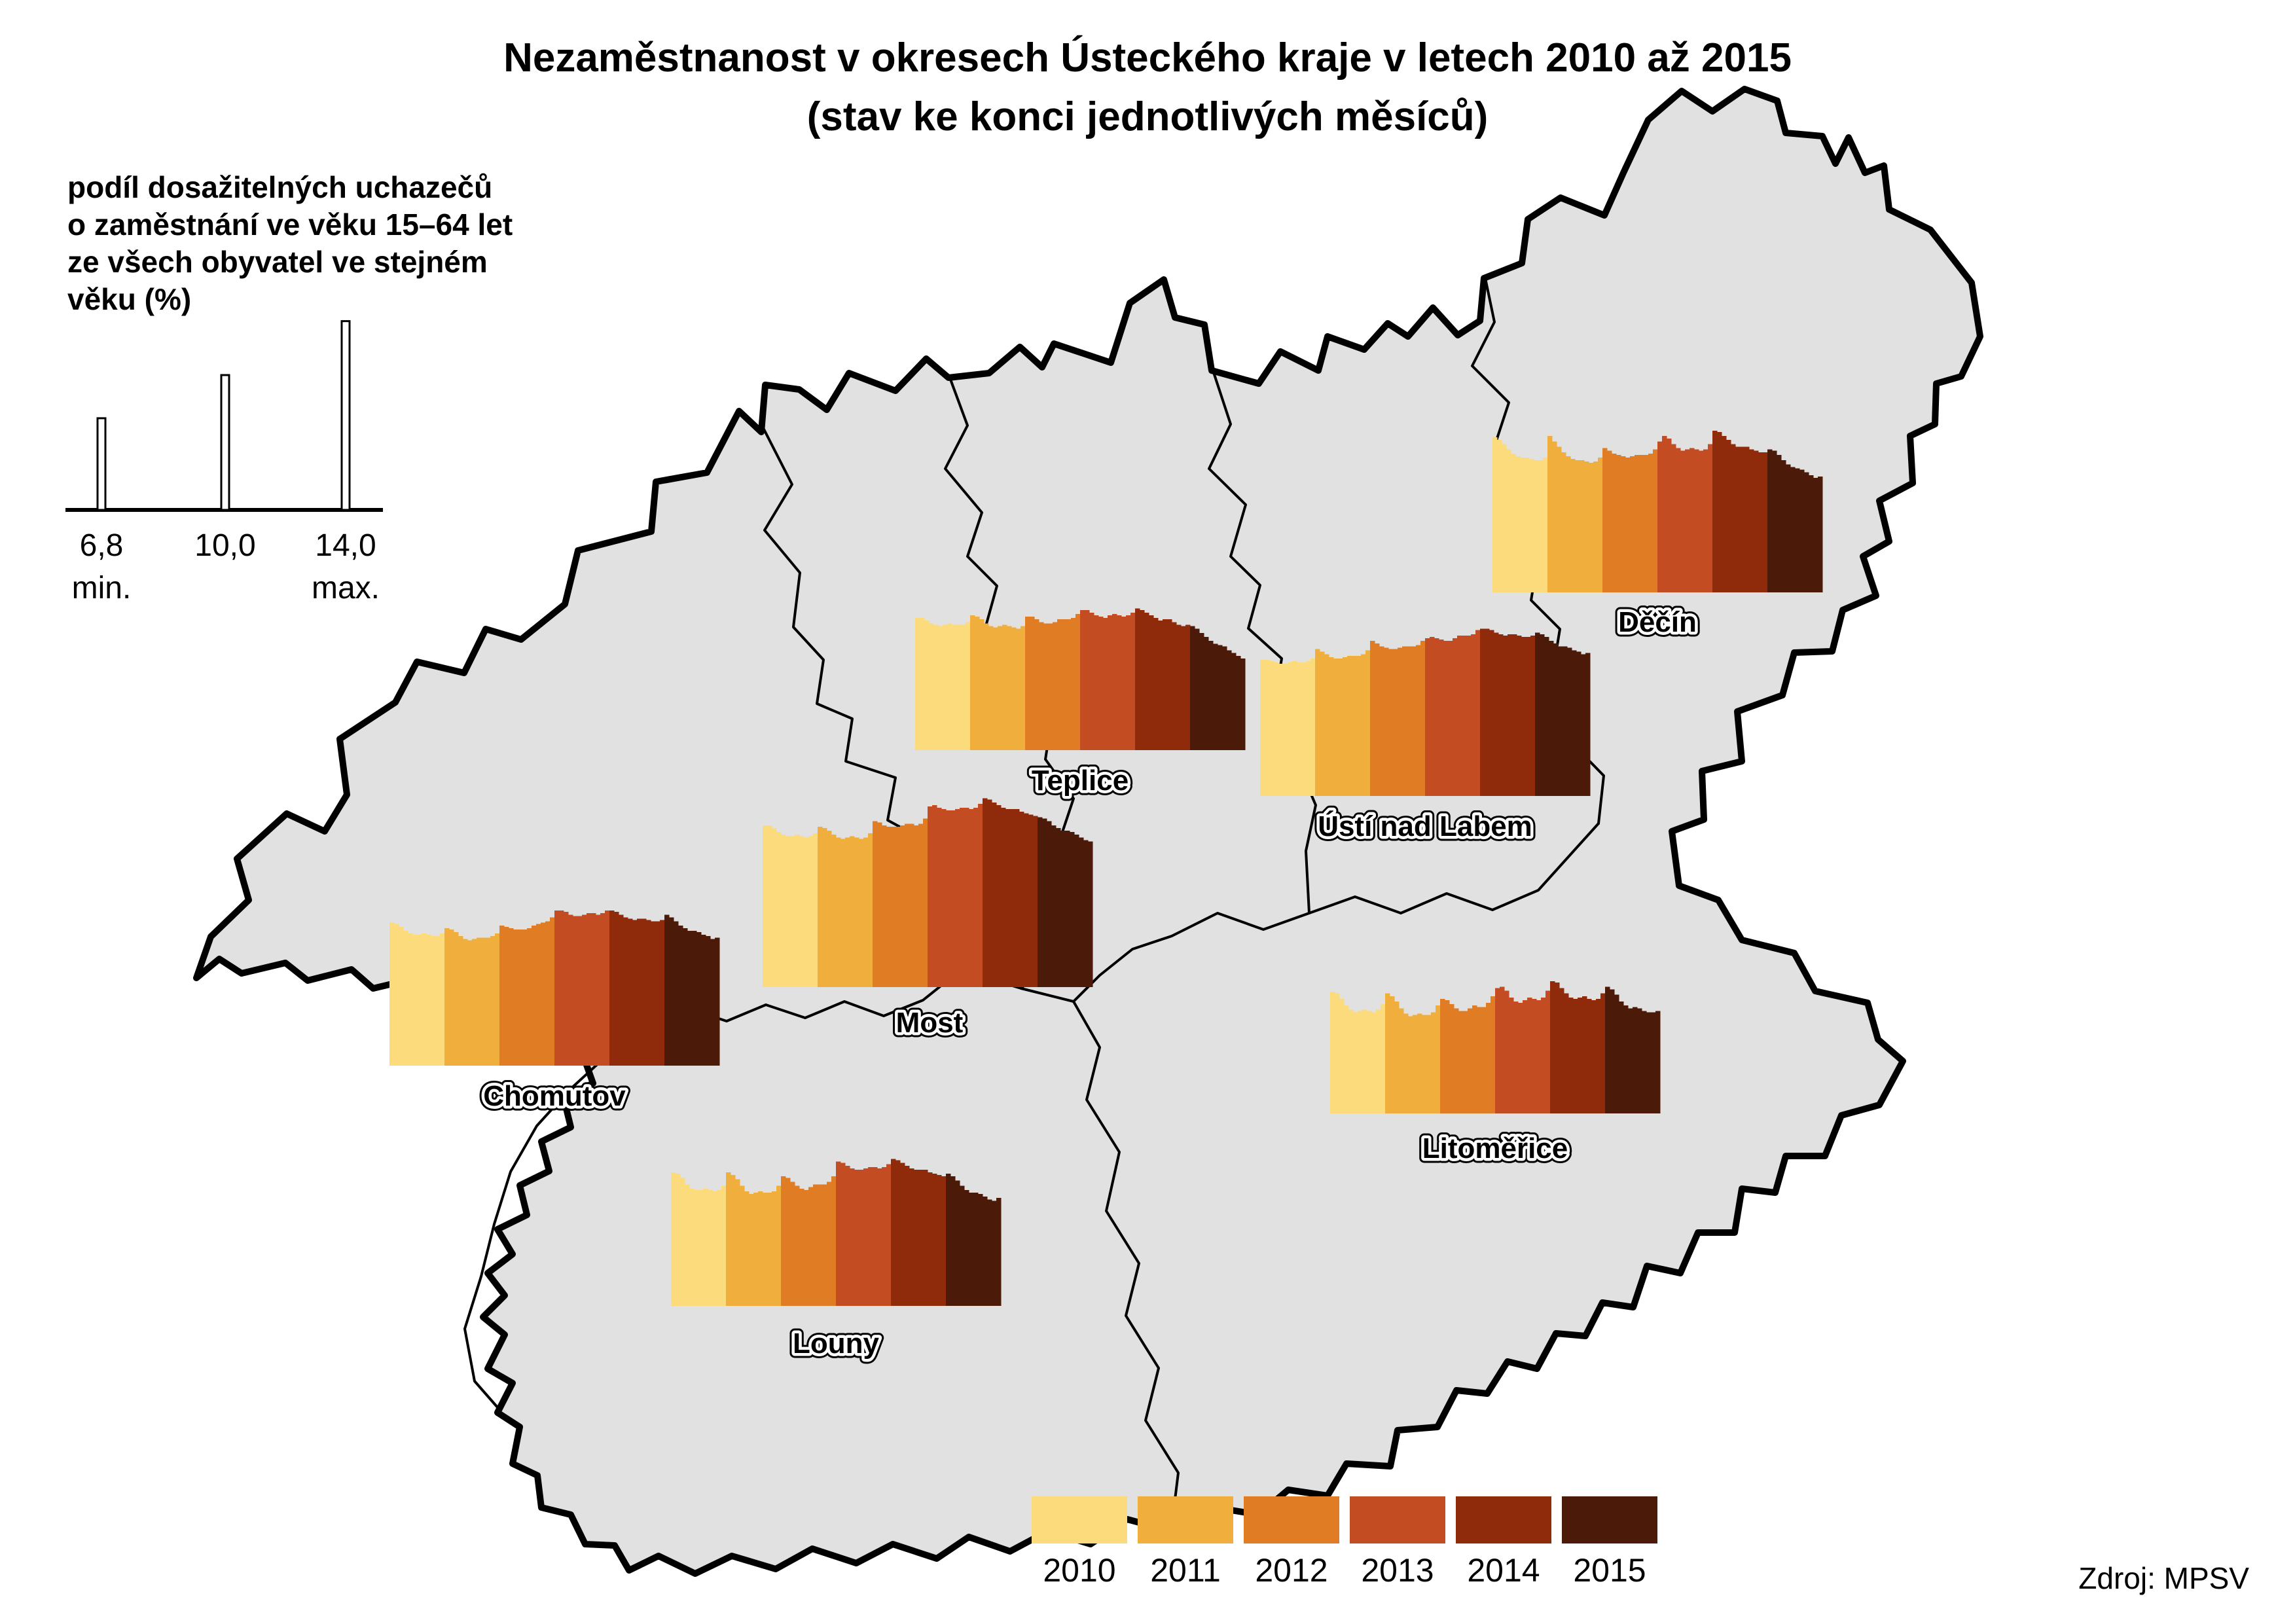 This screenshot has width=2295, height=1624. I want to click on district-chart-Most, so click(928, 892).